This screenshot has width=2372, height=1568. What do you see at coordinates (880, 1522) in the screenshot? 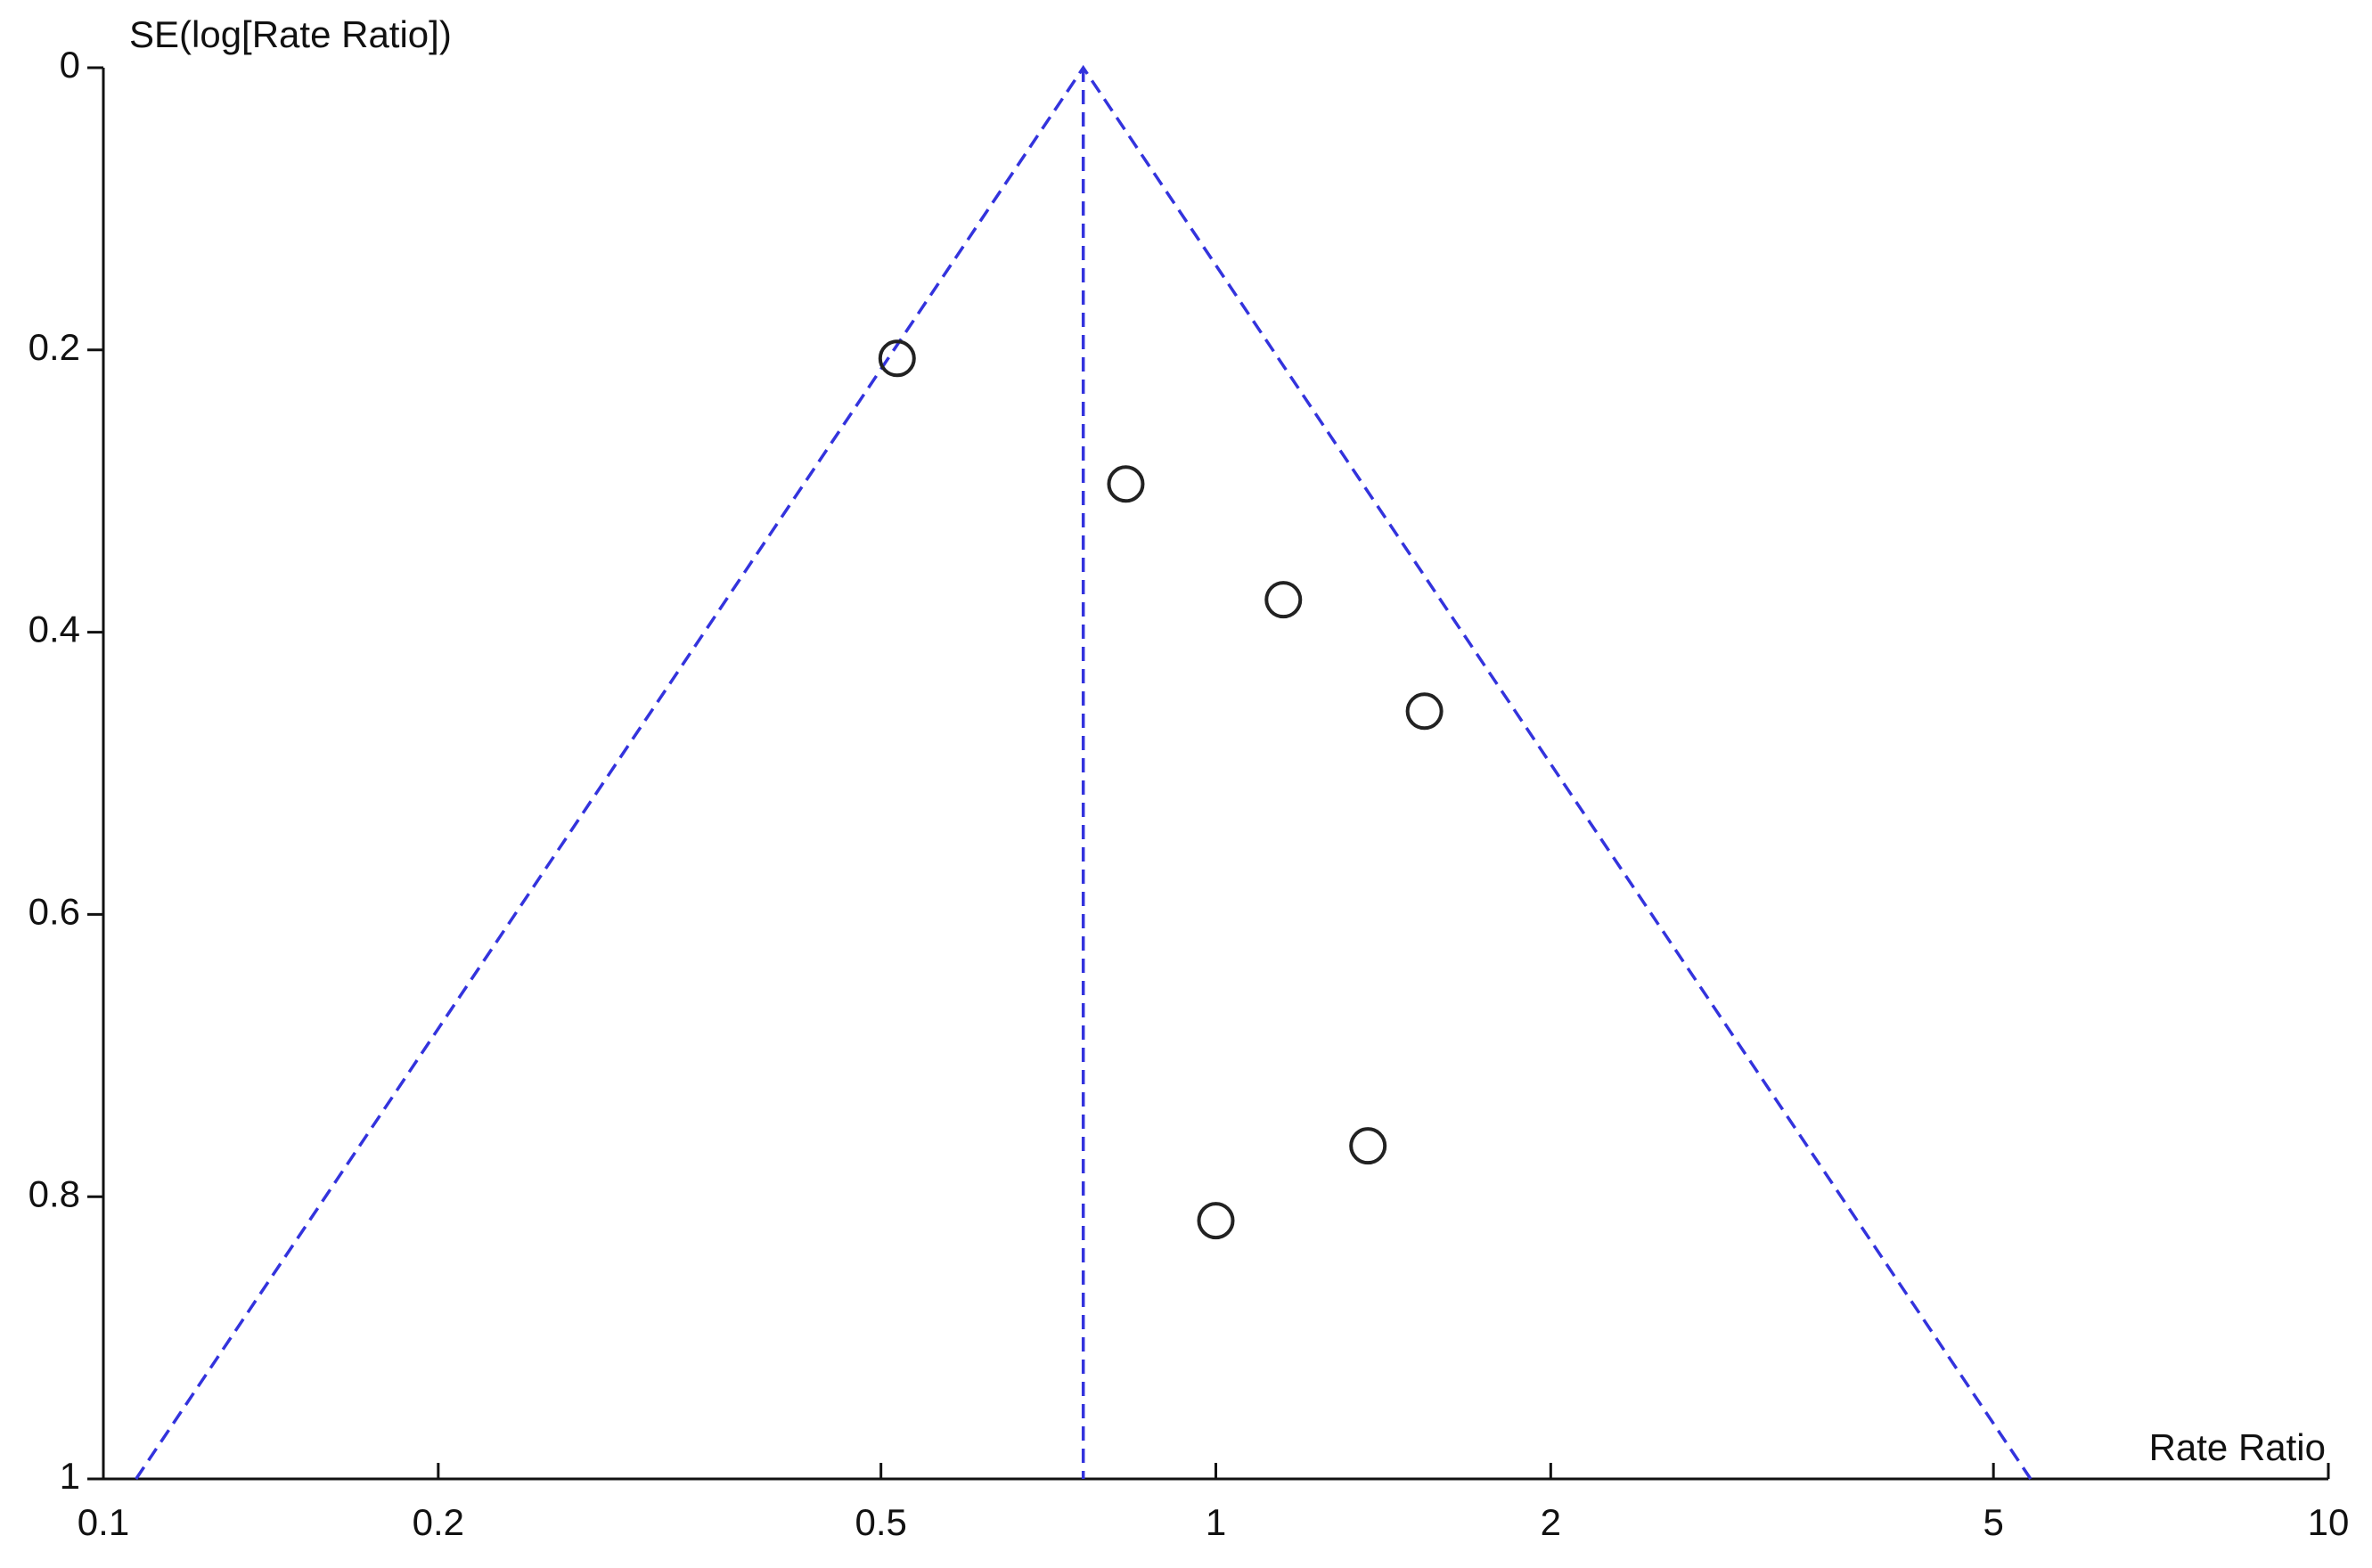
I see `x-tick-label: 0.5` at bounding box center [880, 1522].